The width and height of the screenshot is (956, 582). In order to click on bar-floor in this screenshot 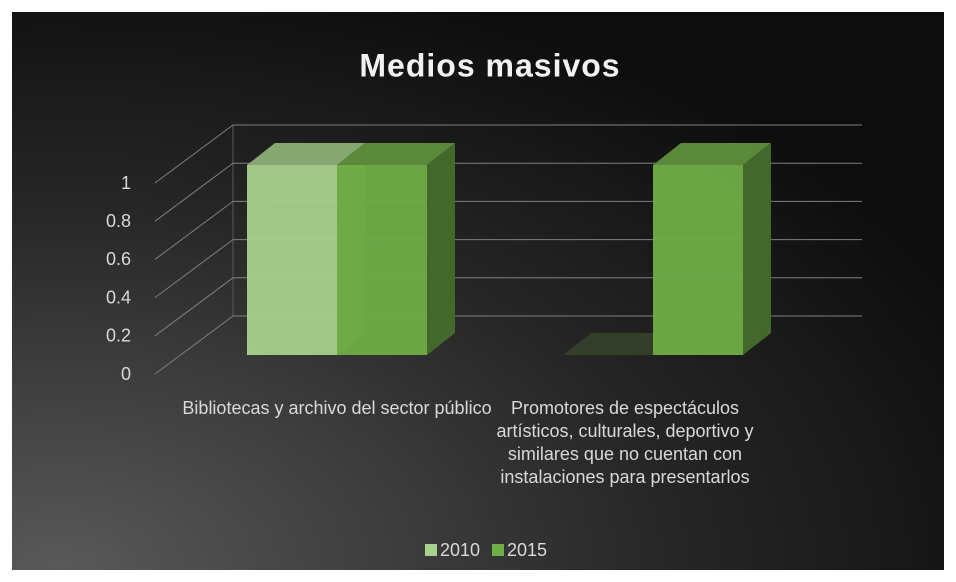, I will do `click(622, 344)`.